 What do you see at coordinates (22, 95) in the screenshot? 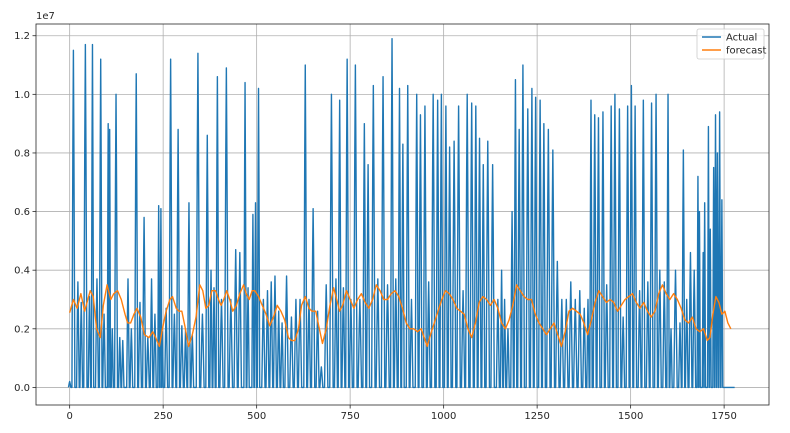
I see `y-tick-label: 1.0` at bounding box center [22, 95].